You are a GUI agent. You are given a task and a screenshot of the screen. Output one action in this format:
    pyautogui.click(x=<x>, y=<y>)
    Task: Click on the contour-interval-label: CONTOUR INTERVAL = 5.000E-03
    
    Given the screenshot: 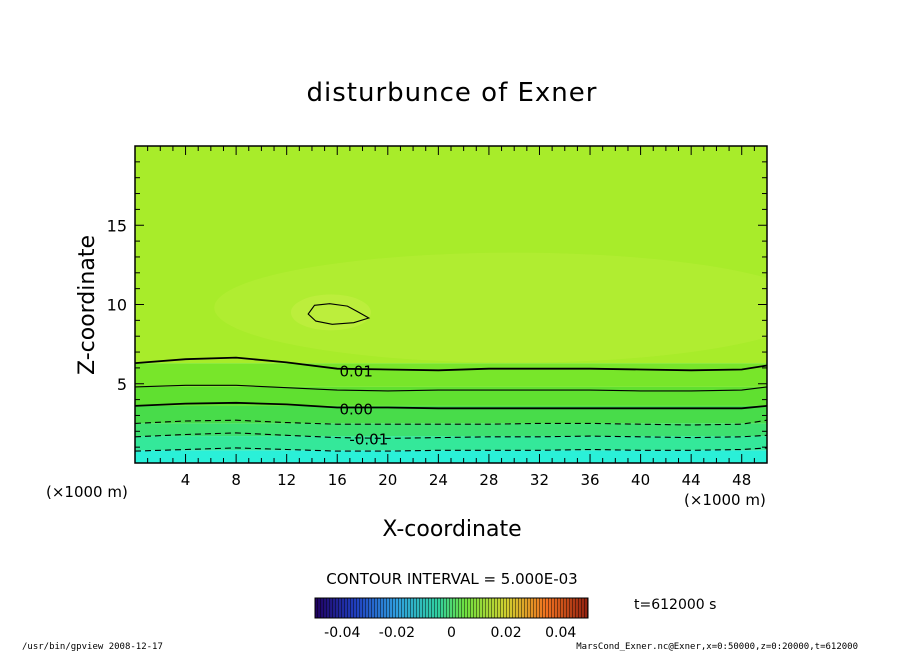 What is the action you would take?
    pyautogui.click(x=451, y=579)
    